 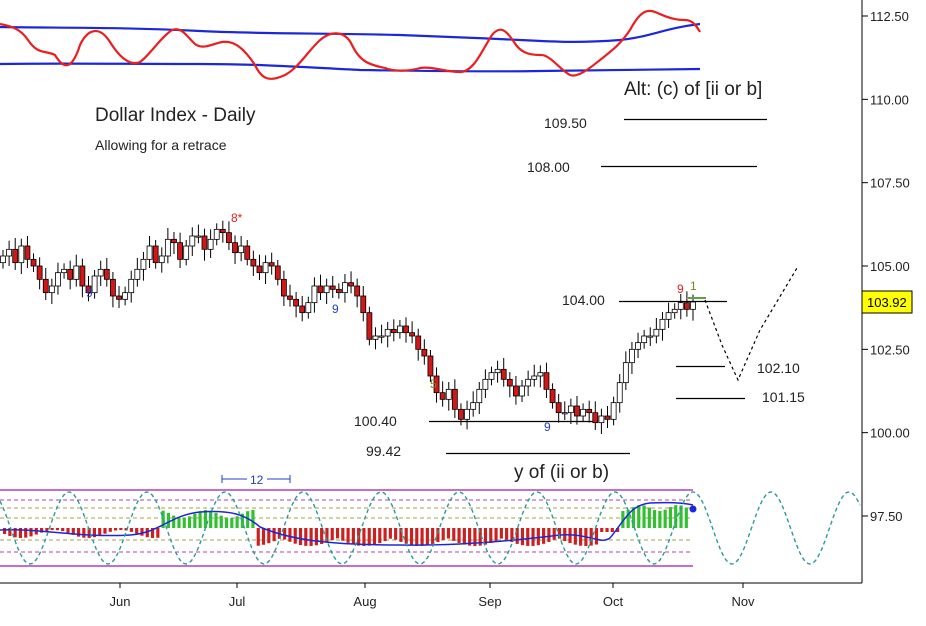 I want to click on level-label-104-00: 104.00, so click(x=583, y=300).